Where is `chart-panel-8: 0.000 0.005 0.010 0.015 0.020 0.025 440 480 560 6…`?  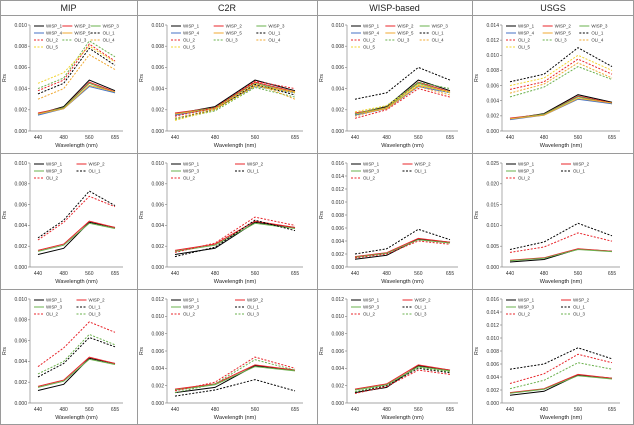 chart-panel-8: 0.000 0.005 0.010 0.015 0.020 0.025 440 480 560 6… is located at coordinates (547, 223).